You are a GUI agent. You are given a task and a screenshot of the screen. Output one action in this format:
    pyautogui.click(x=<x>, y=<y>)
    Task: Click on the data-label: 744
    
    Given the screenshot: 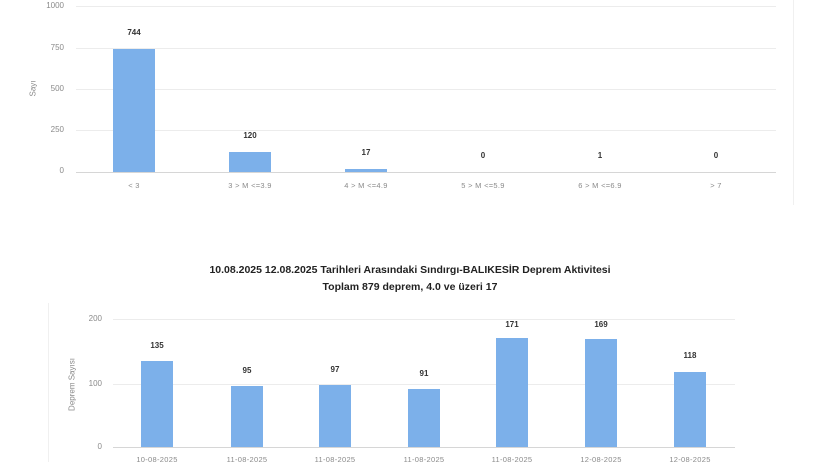 What is the action you would take?
    pyautogui.click(x=134, y=32)
    